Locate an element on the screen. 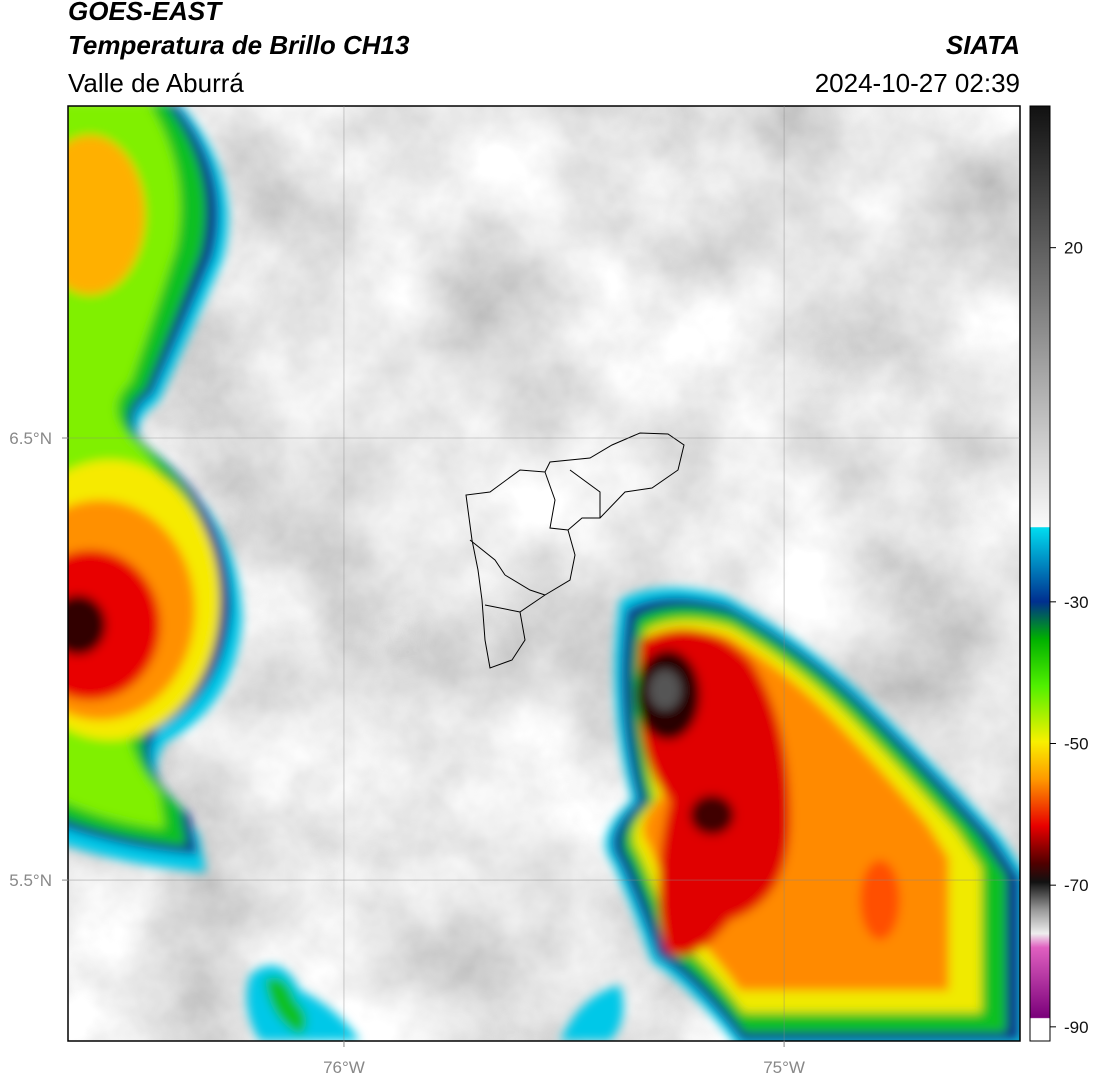 This screenshot has height=1078, width=1094. y-tick-label: 5.5°N is located at coordinates (30, 880).